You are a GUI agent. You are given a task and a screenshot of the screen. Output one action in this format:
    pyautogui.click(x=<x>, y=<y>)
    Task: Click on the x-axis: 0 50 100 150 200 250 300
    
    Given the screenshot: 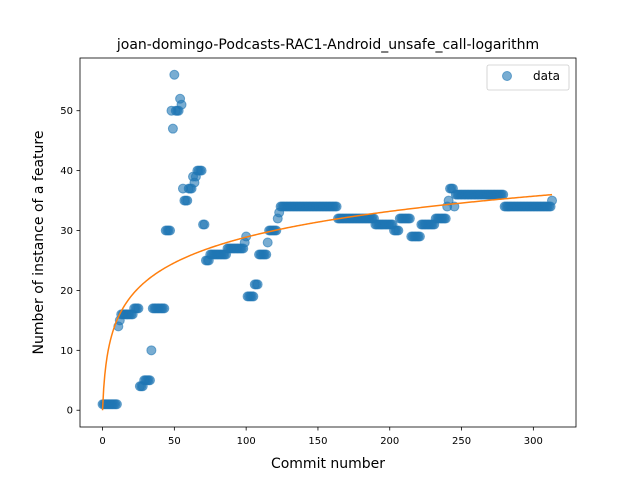 What is the action you would take?
    pyautogui.click(x=321, y=437)
    